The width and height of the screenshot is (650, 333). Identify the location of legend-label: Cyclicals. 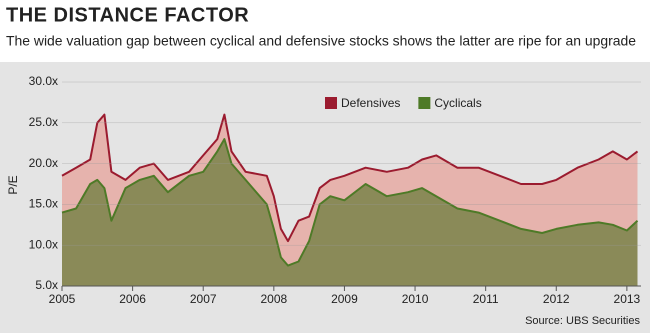
(457, 103).